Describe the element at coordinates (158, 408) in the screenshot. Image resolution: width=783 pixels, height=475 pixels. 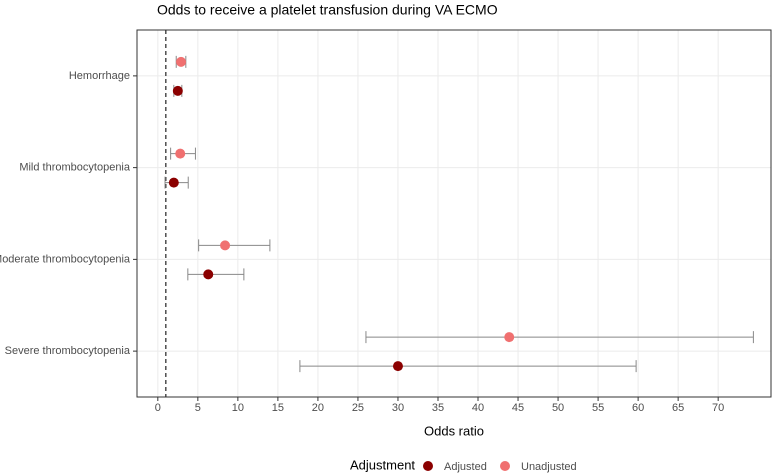
I see `x-tick-label: 0` at that location.